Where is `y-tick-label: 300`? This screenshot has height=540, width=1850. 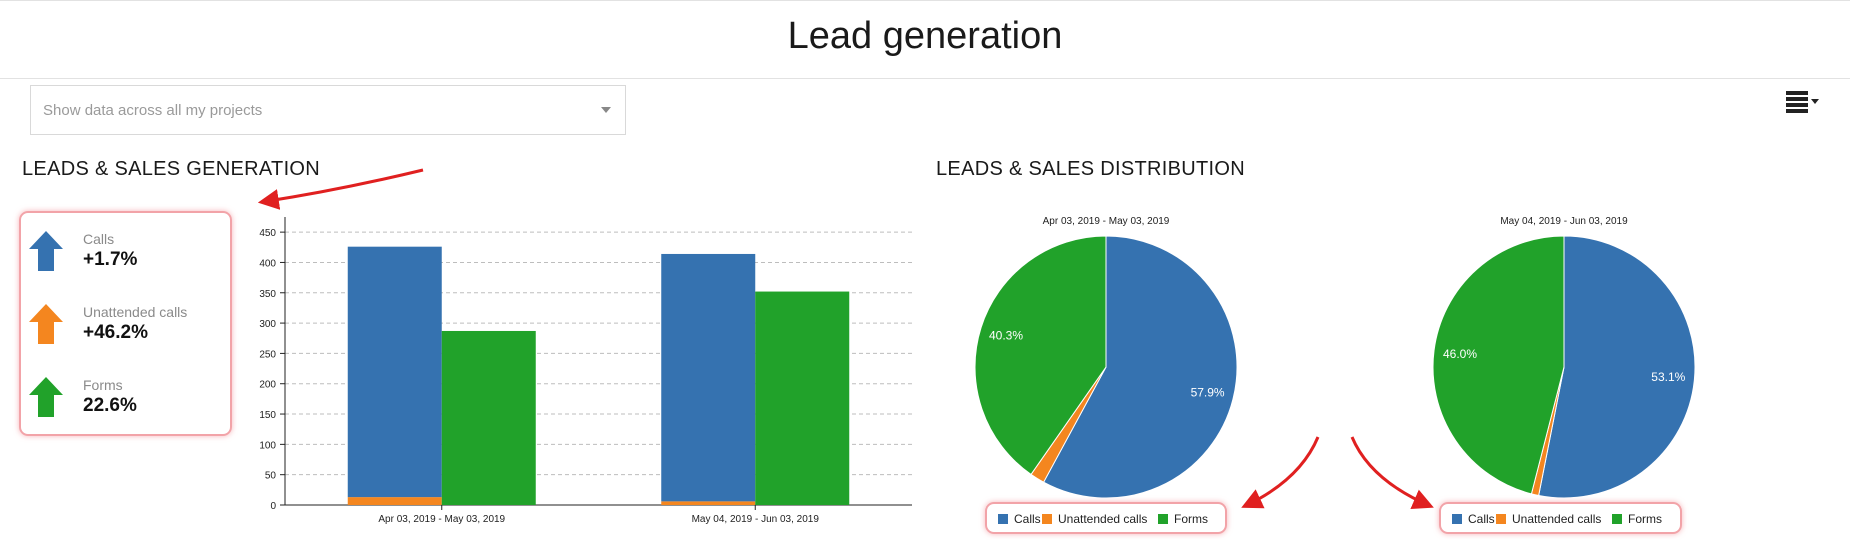 y-tick-label: 300 is located at coordinates (267, 324).